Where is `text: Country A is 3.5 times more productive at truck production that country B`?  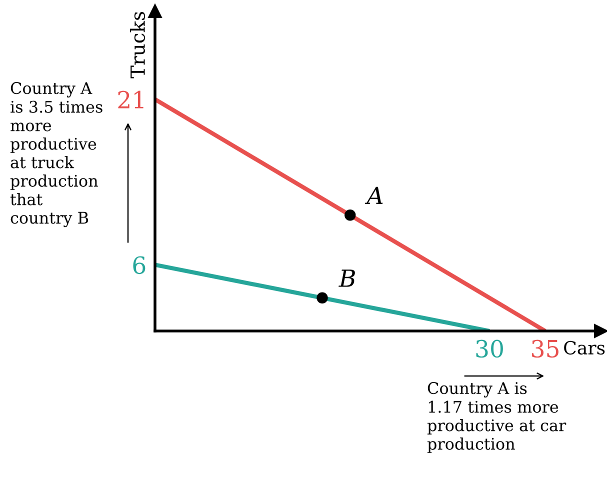
text: Country A is 3.5 times more productive at truck production that country B is located at coordinates (56, 155).